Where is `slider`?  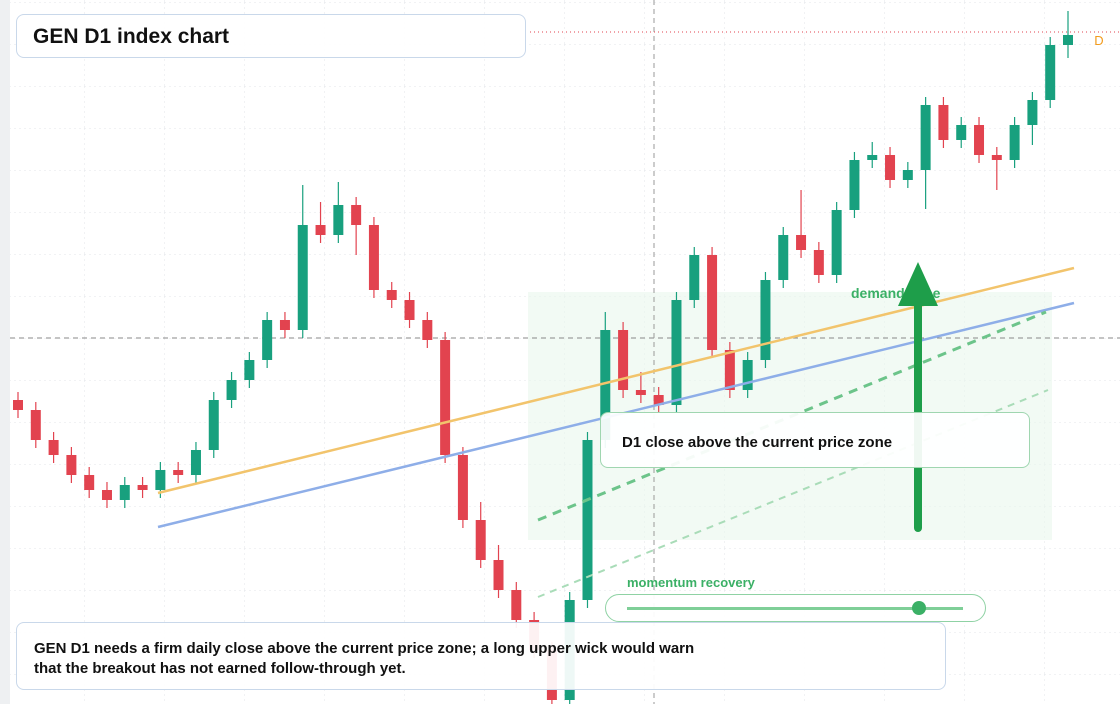 slider is located at coordinates (795, 608).